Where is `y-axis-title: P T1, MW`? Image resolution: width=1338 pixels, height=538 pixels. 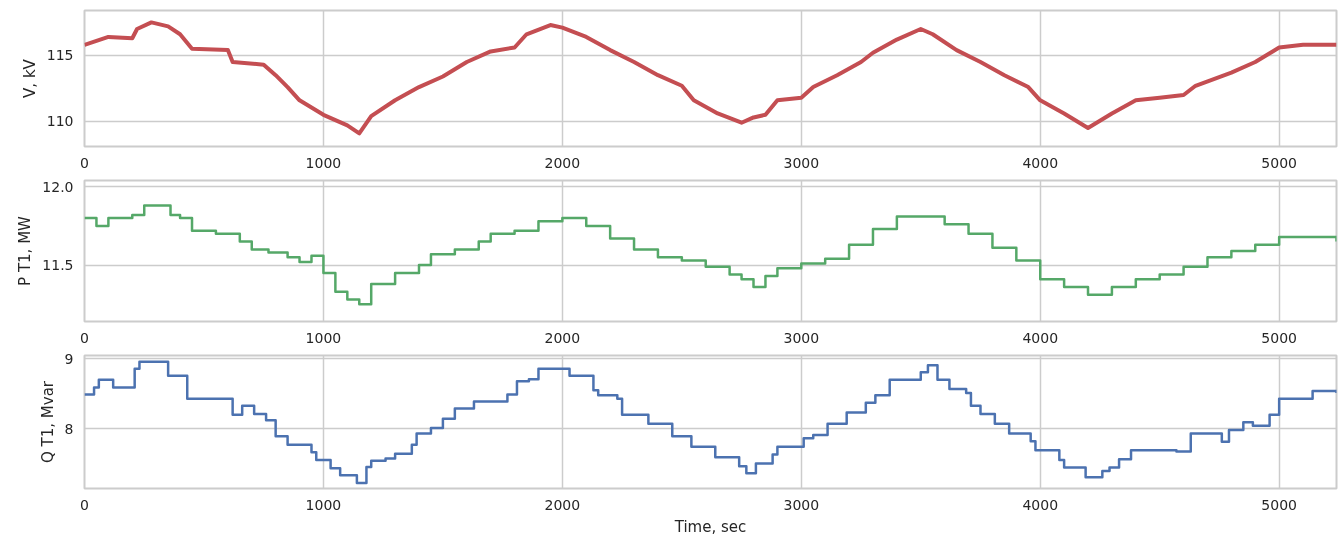 y-axis-title: P T1, MW is located at coordinates (25, 250).